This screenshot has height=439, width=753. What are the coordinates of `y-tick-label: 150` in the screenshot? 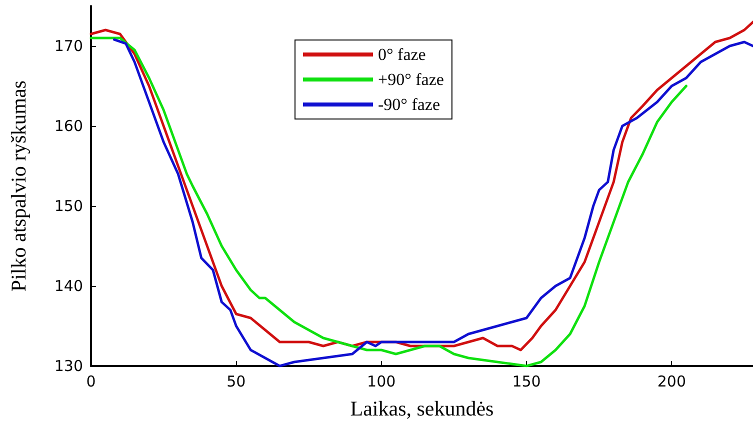 It's located at (68, 206).